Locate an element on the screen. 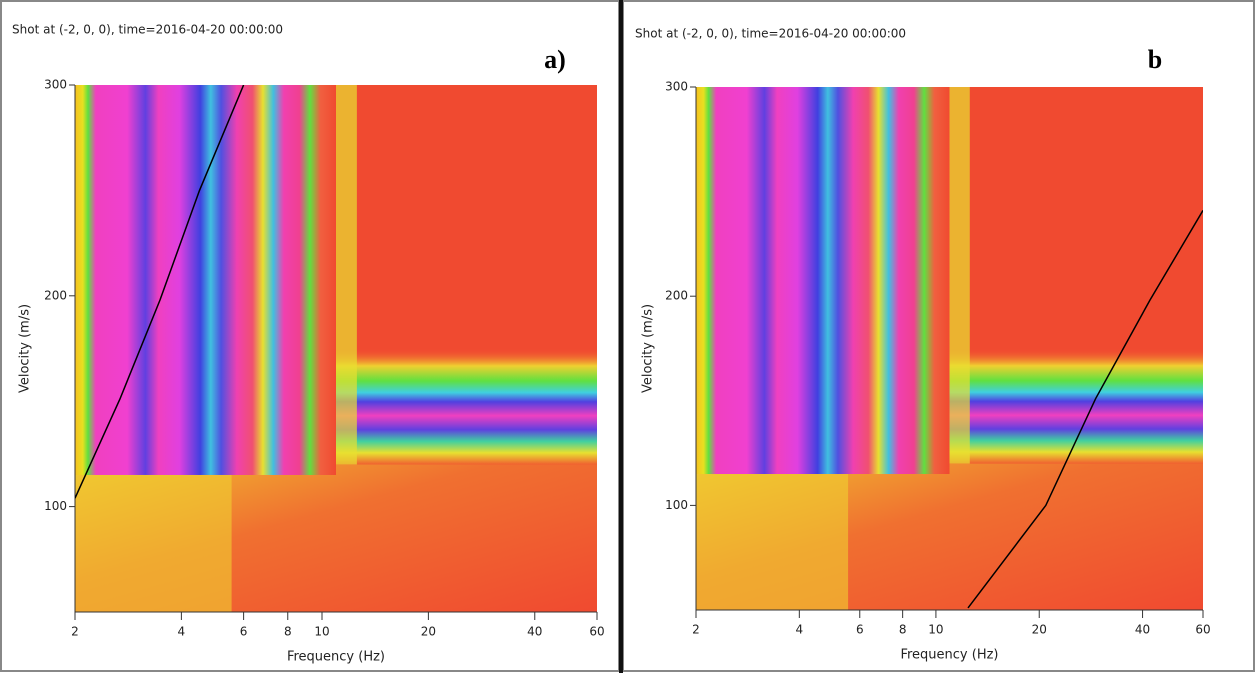 The height and width of the screenshot is (673, 1256). panel-label: a) is located at coordinates (555, 59).